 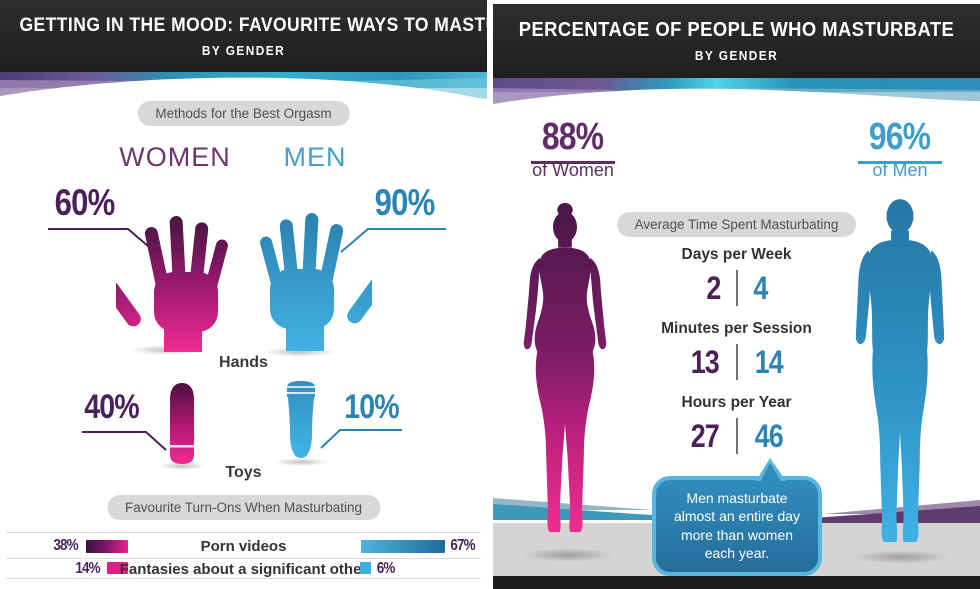 What do you see at coordinates (900, 370) in the screenshot?
I see `male-silhouette` at bounding box center [900, 370].